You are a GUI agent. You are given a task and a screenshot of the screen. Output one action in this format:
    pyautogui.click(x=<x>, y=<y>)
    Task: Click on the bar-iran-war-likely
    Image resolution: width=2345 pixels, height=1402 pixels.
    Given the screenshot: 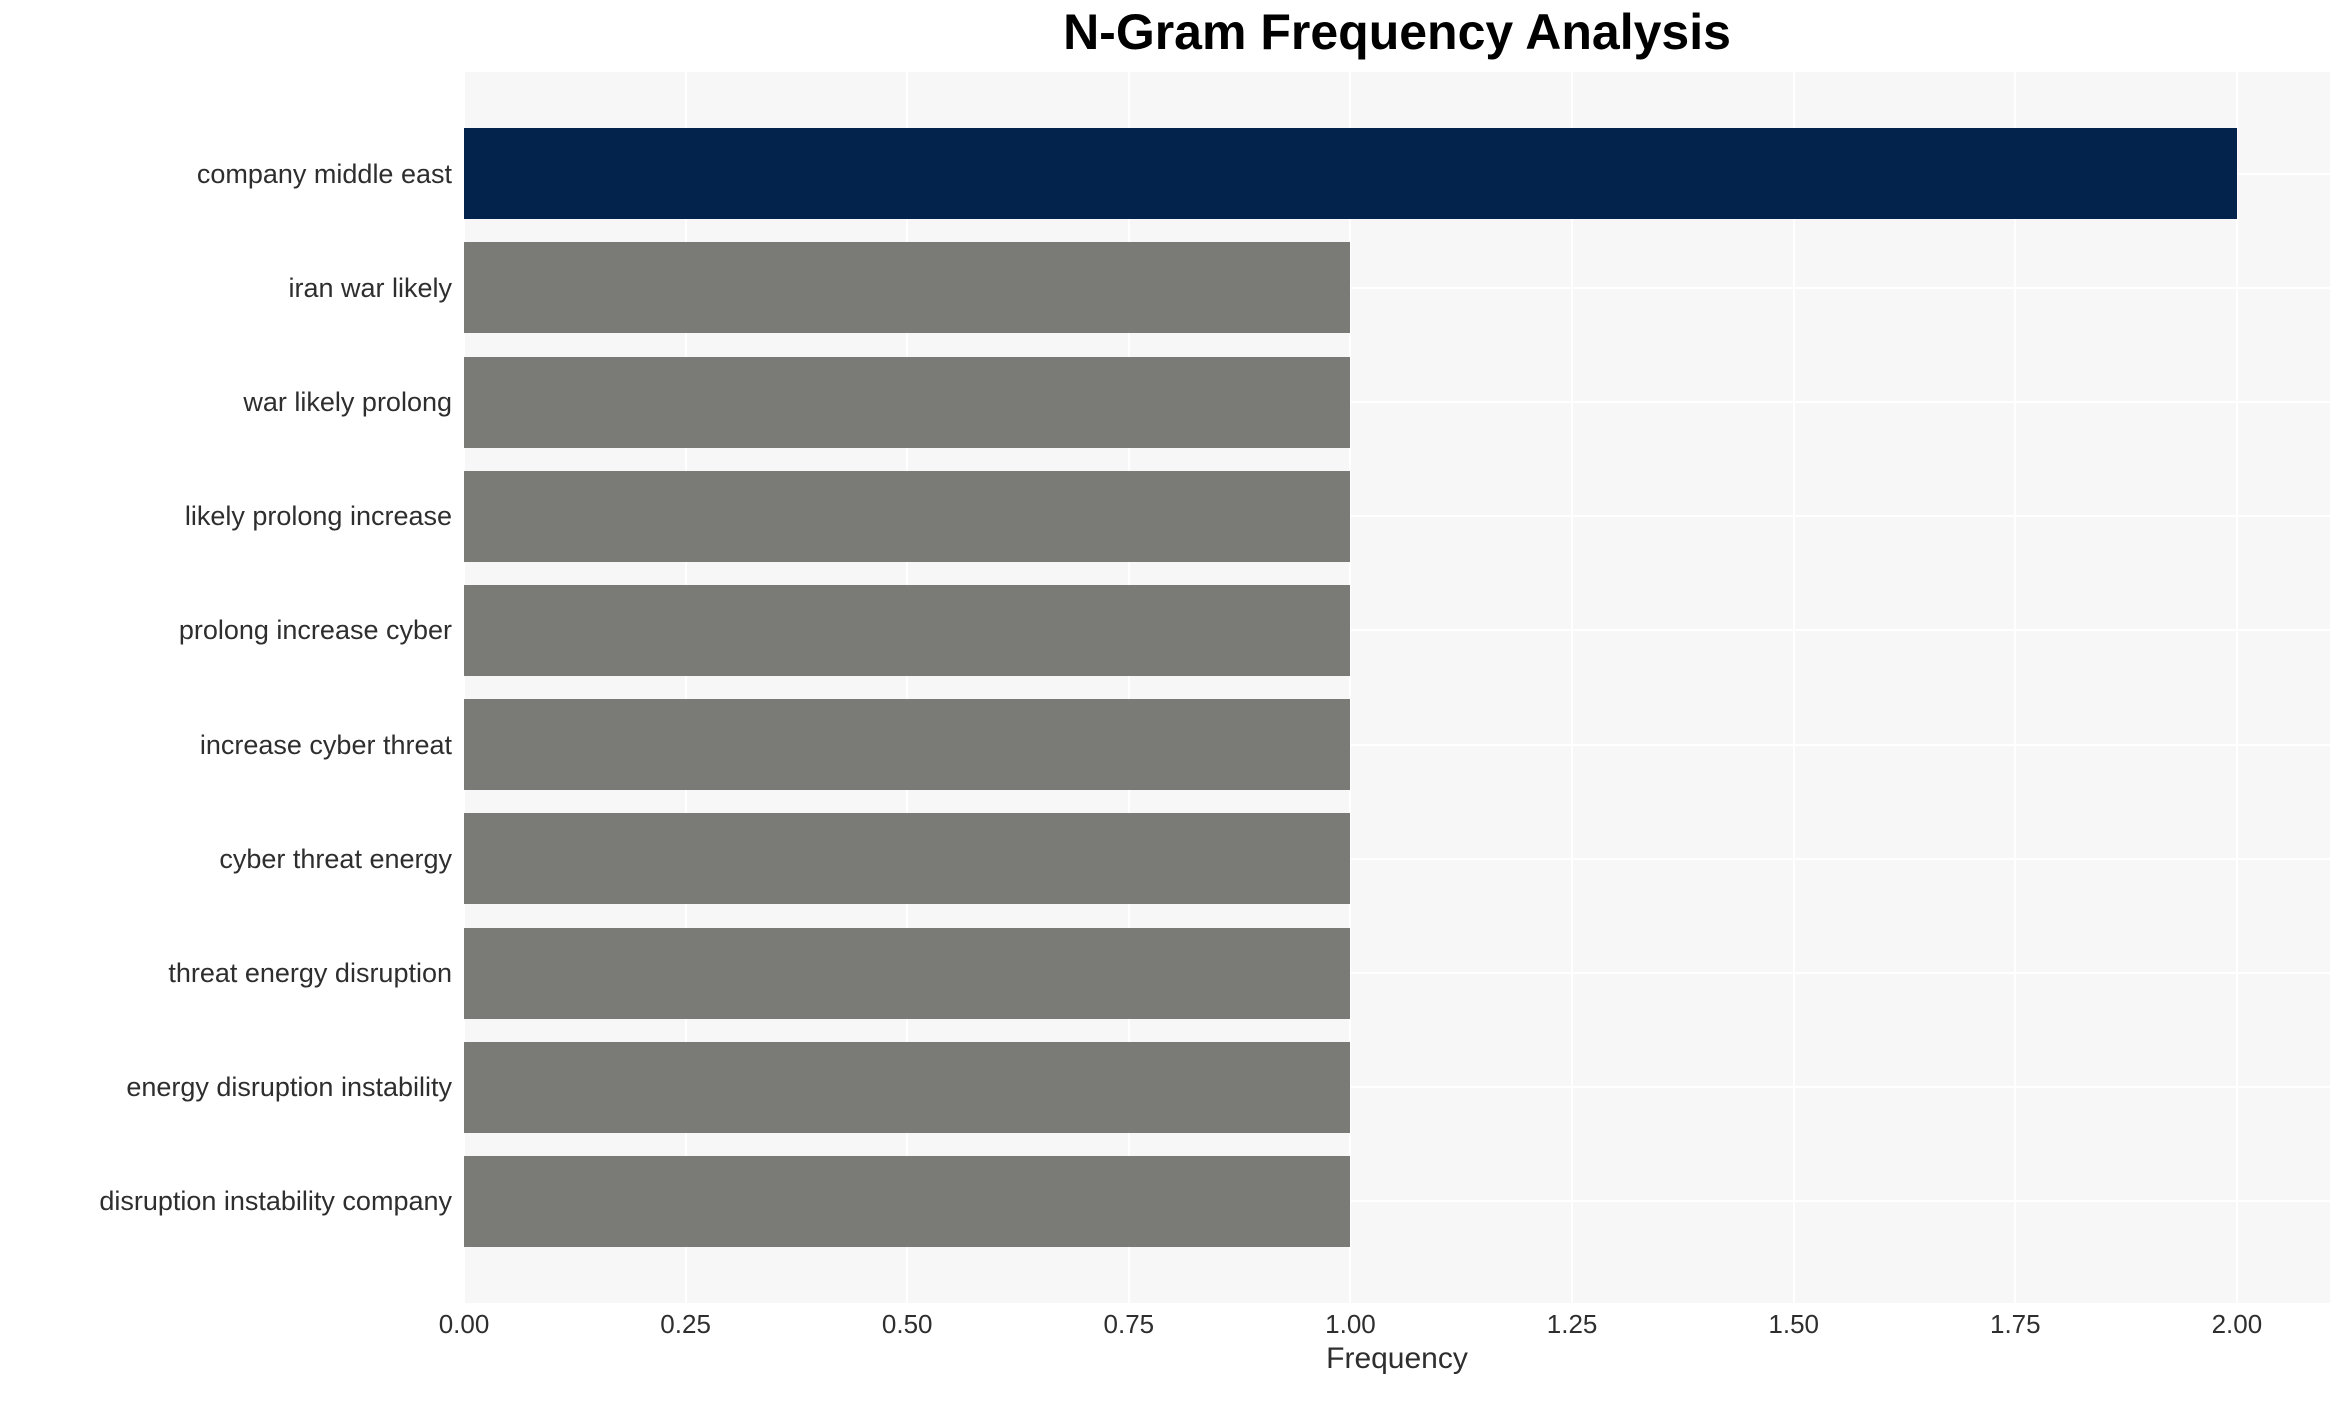 What is the action you would take?
    pyautogui.click(x=907, y=288)
    